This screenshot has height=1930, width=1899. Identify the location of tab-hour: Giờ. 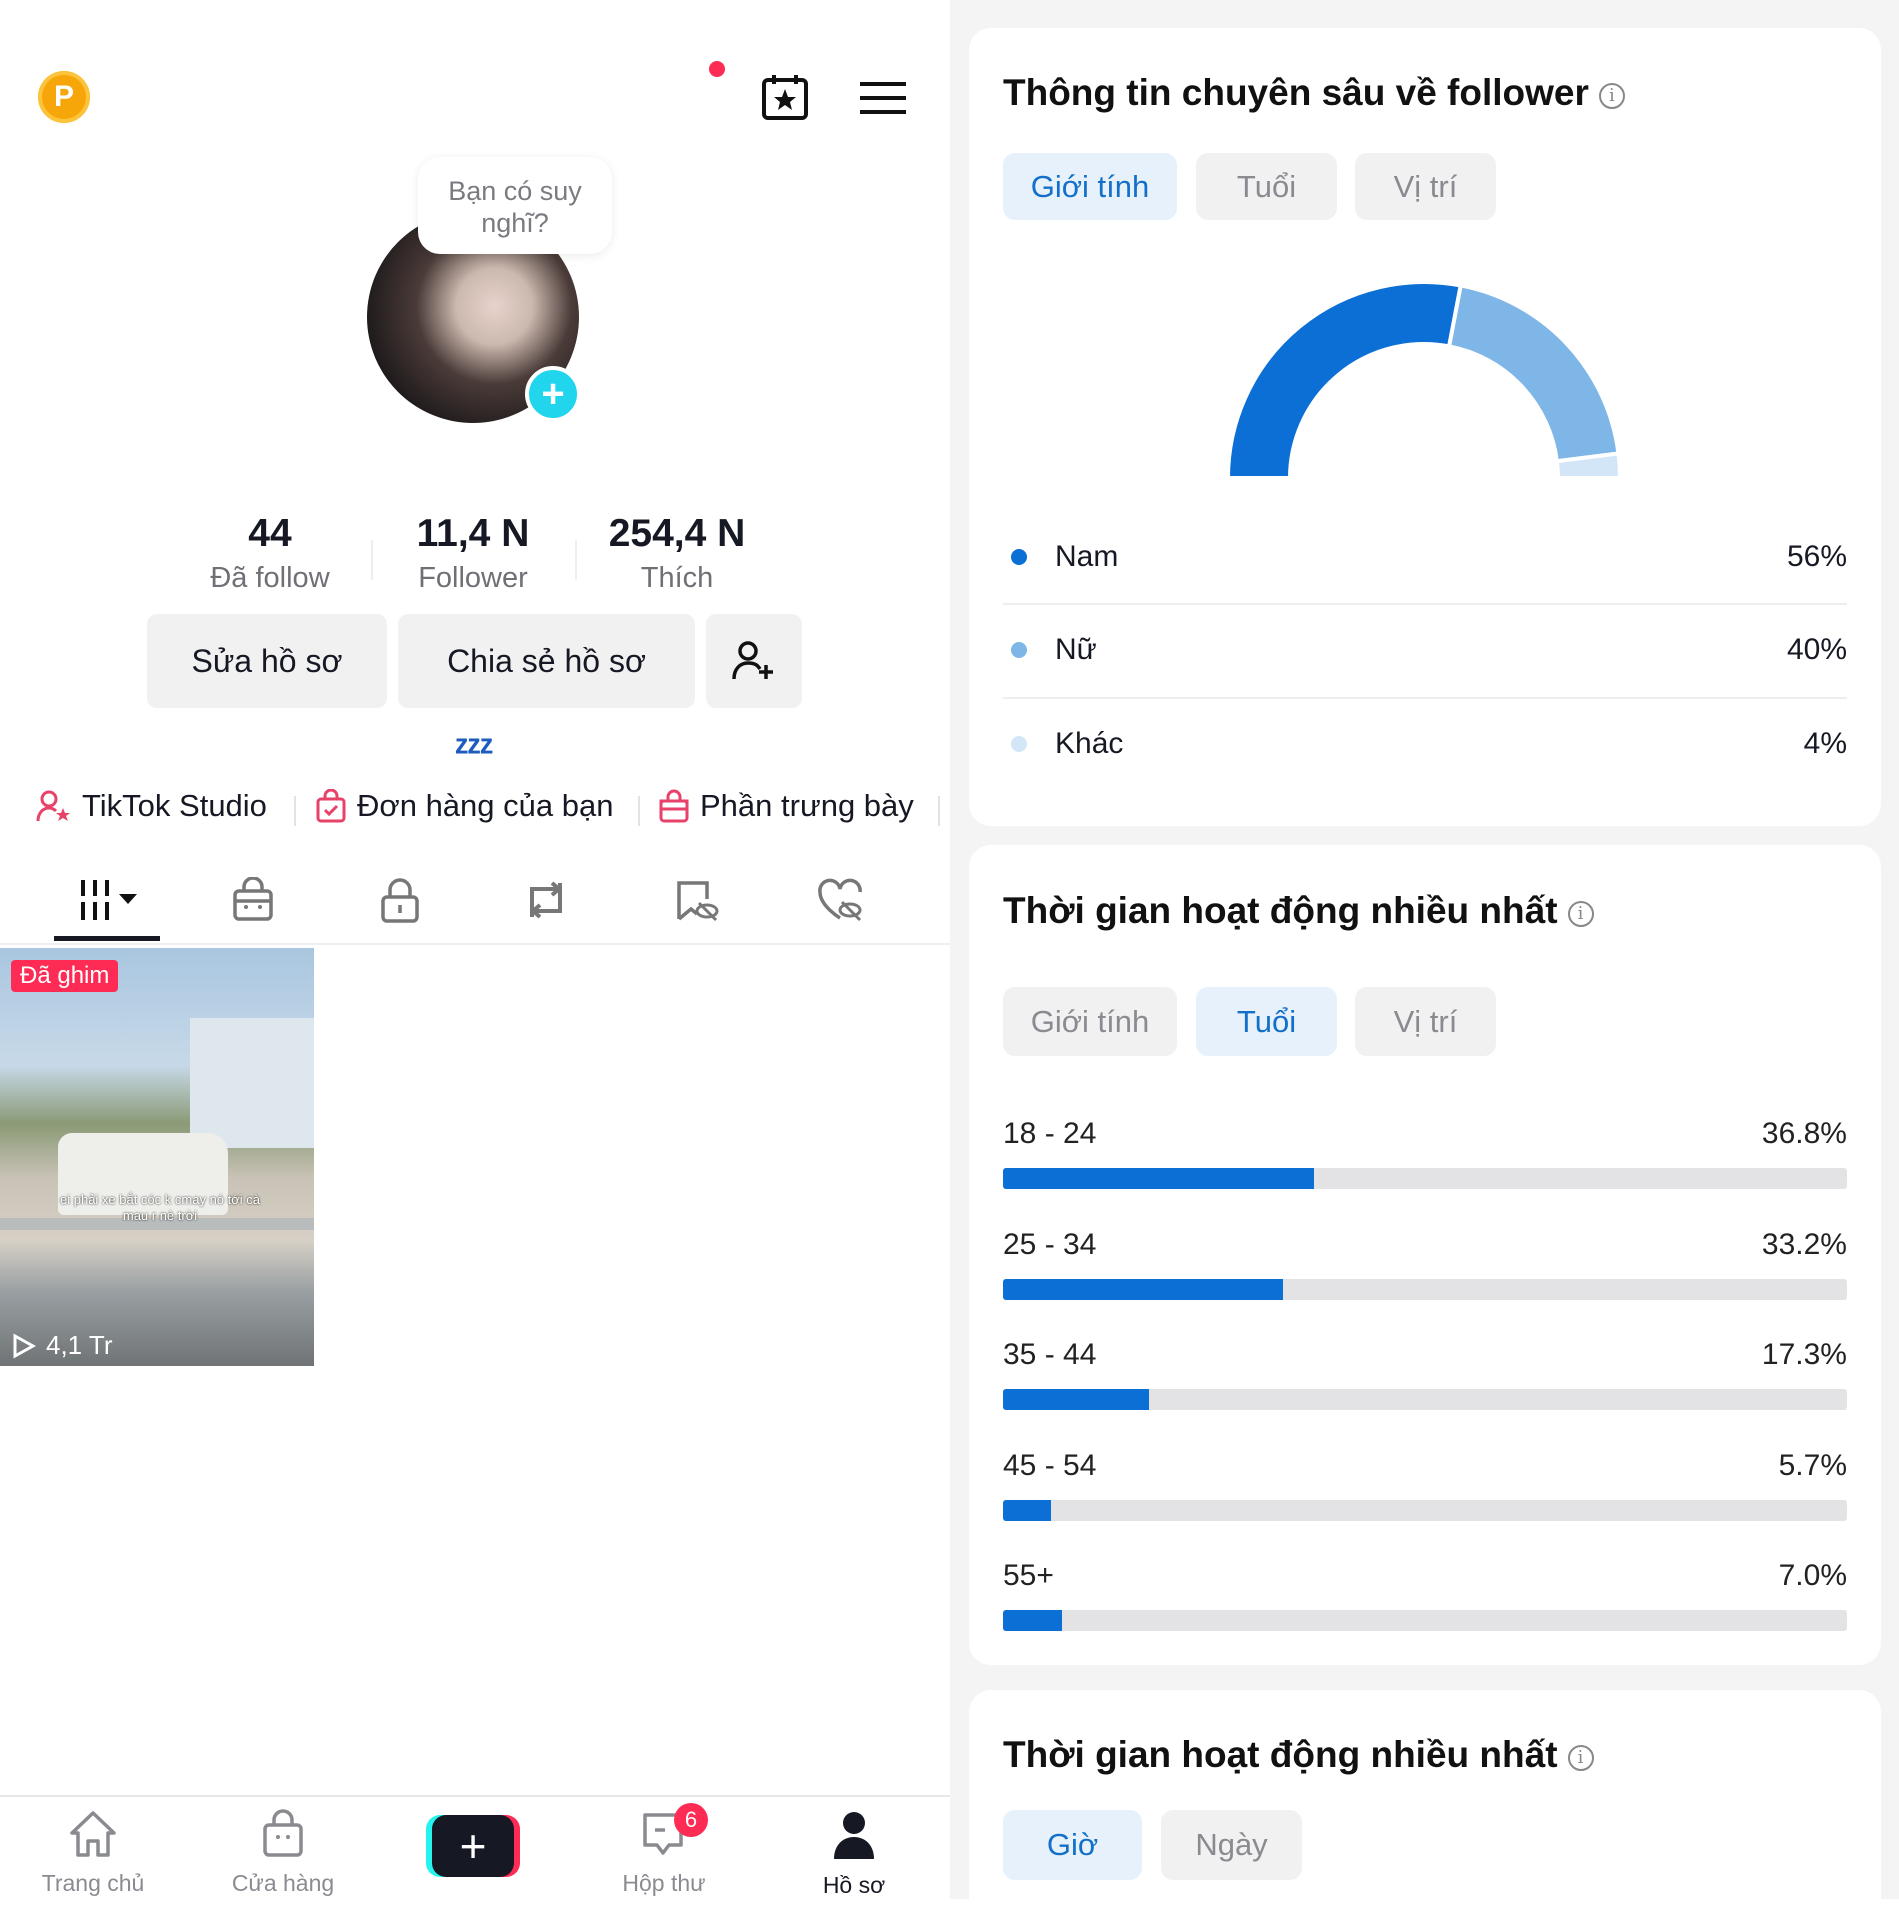
(1072, 1845).